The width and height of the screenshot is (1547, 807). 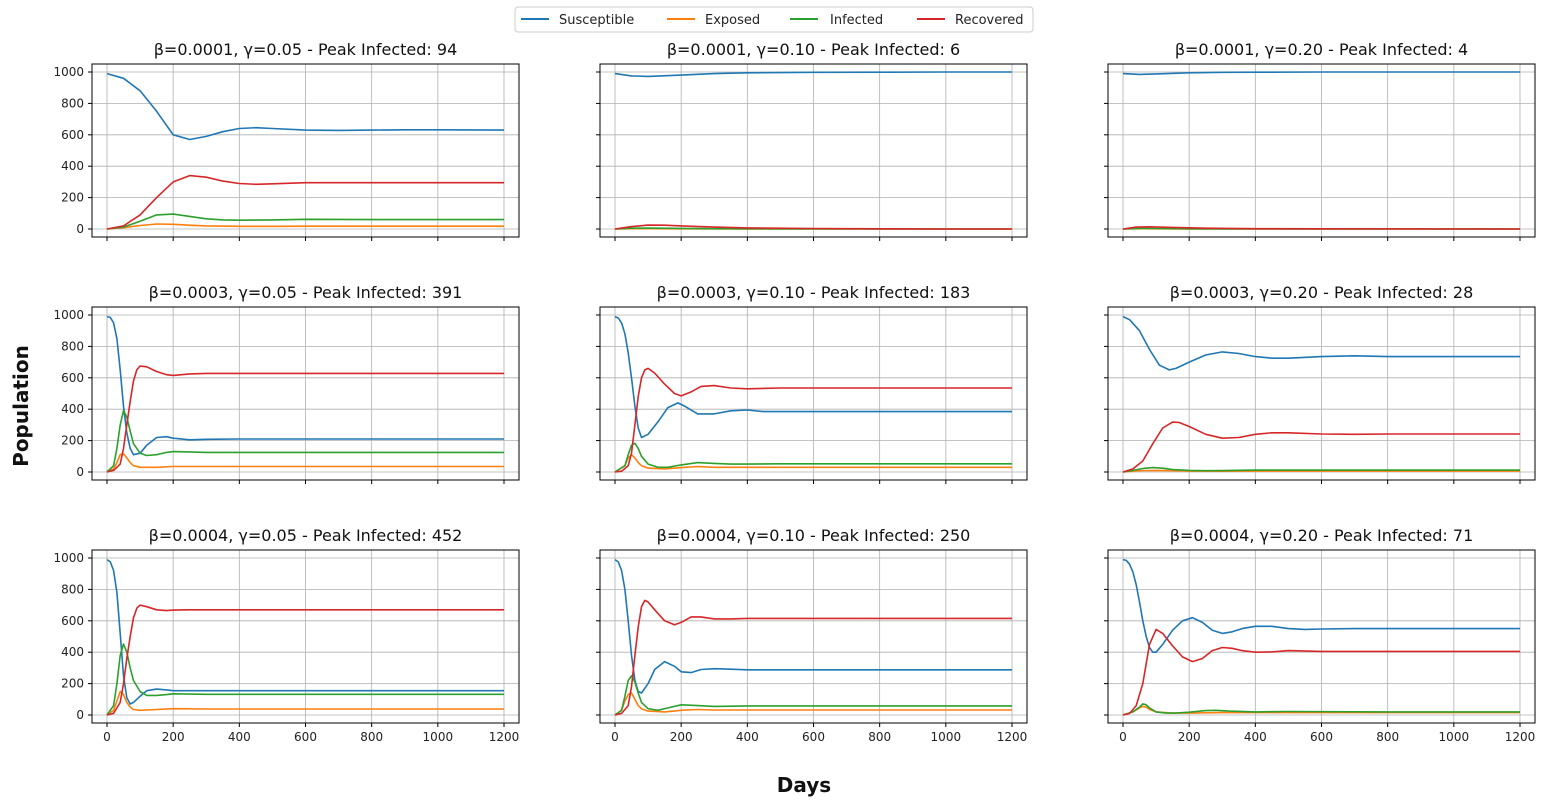 What do you see at coordinates (1320, 383) in the screenshot?
I see `subplot-6: β=0.0003, γ=0.20 - Peak Infected: 28` at bounding box center [1320, 383].